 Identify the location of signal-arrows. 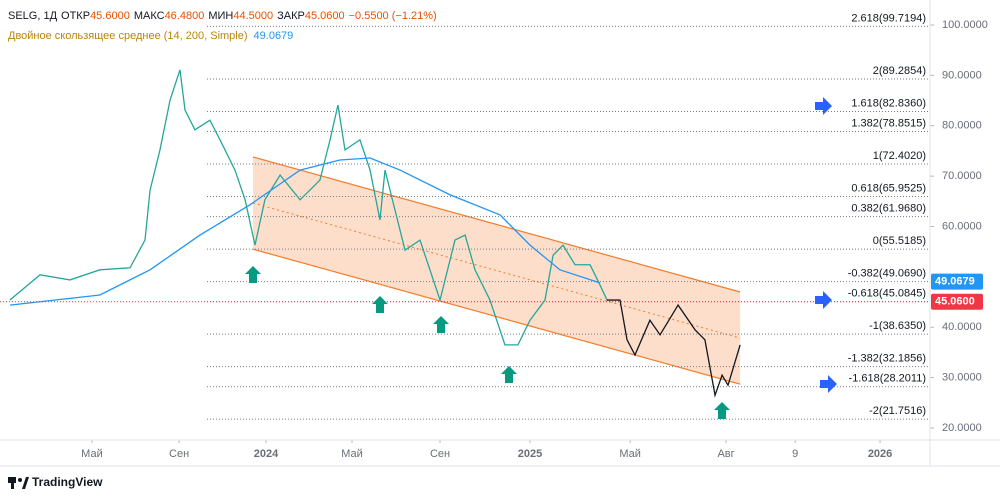
(487, 342).